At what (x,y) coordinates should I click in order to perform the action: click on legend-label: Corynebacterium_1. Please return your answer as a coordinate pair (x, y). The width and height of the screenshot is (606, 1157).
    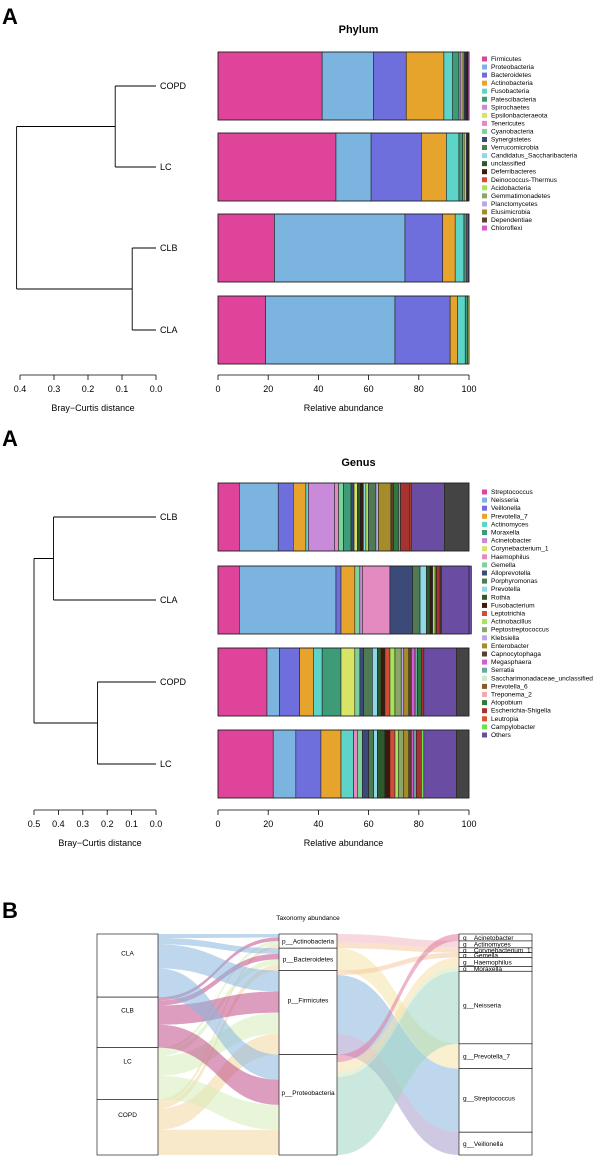
    Looking at the image, I should click on (520, 549).